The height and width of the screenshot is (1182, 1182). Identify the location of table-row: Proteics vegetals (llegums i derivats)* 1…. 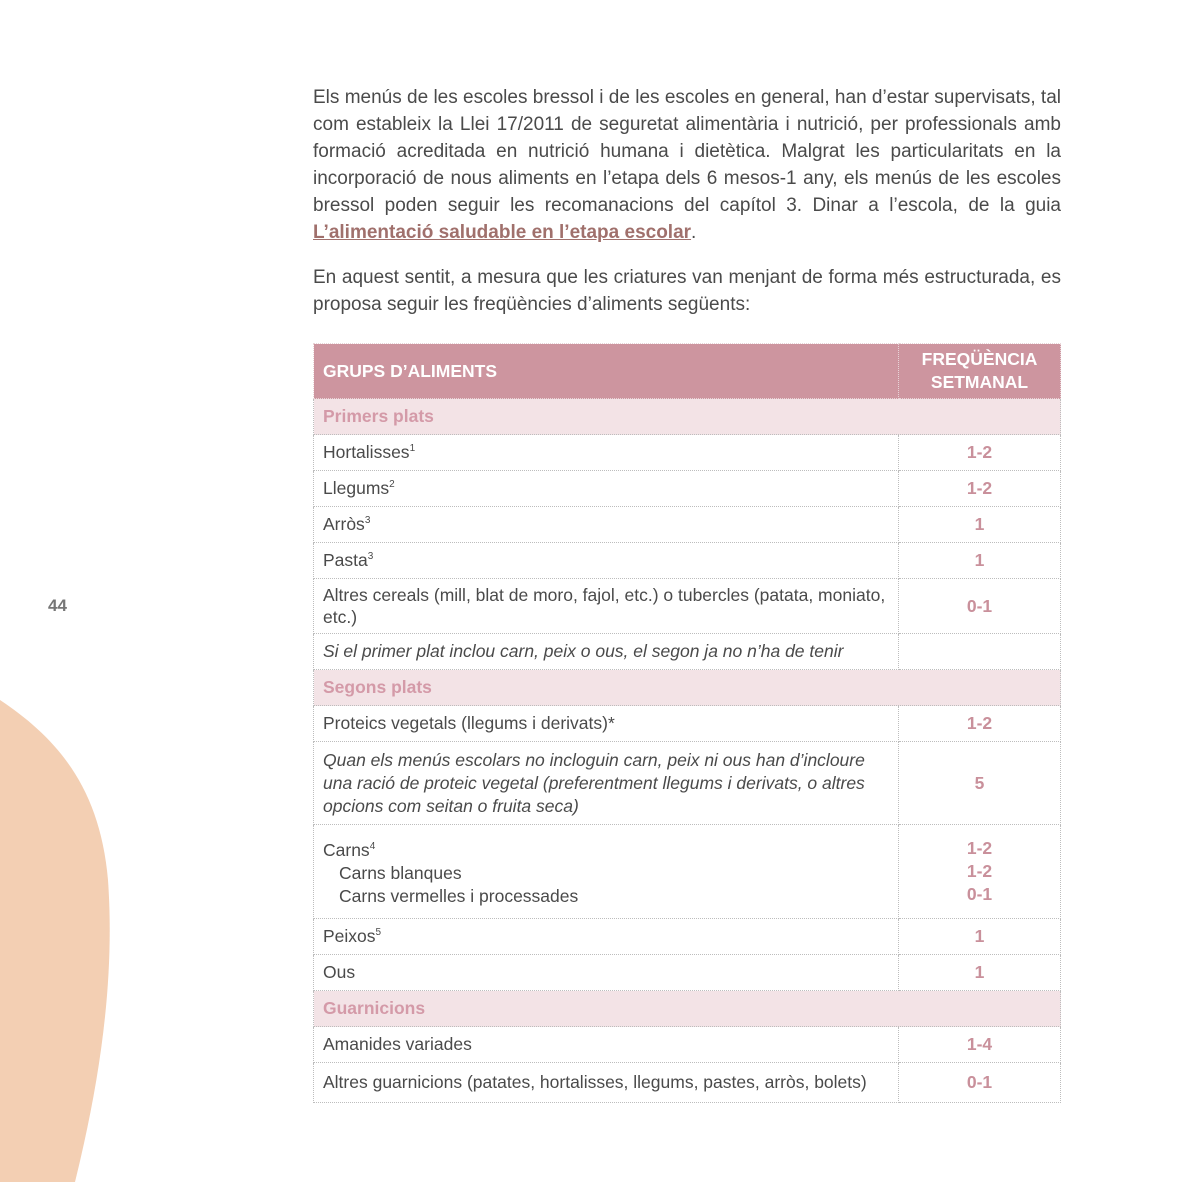
(687, 723).